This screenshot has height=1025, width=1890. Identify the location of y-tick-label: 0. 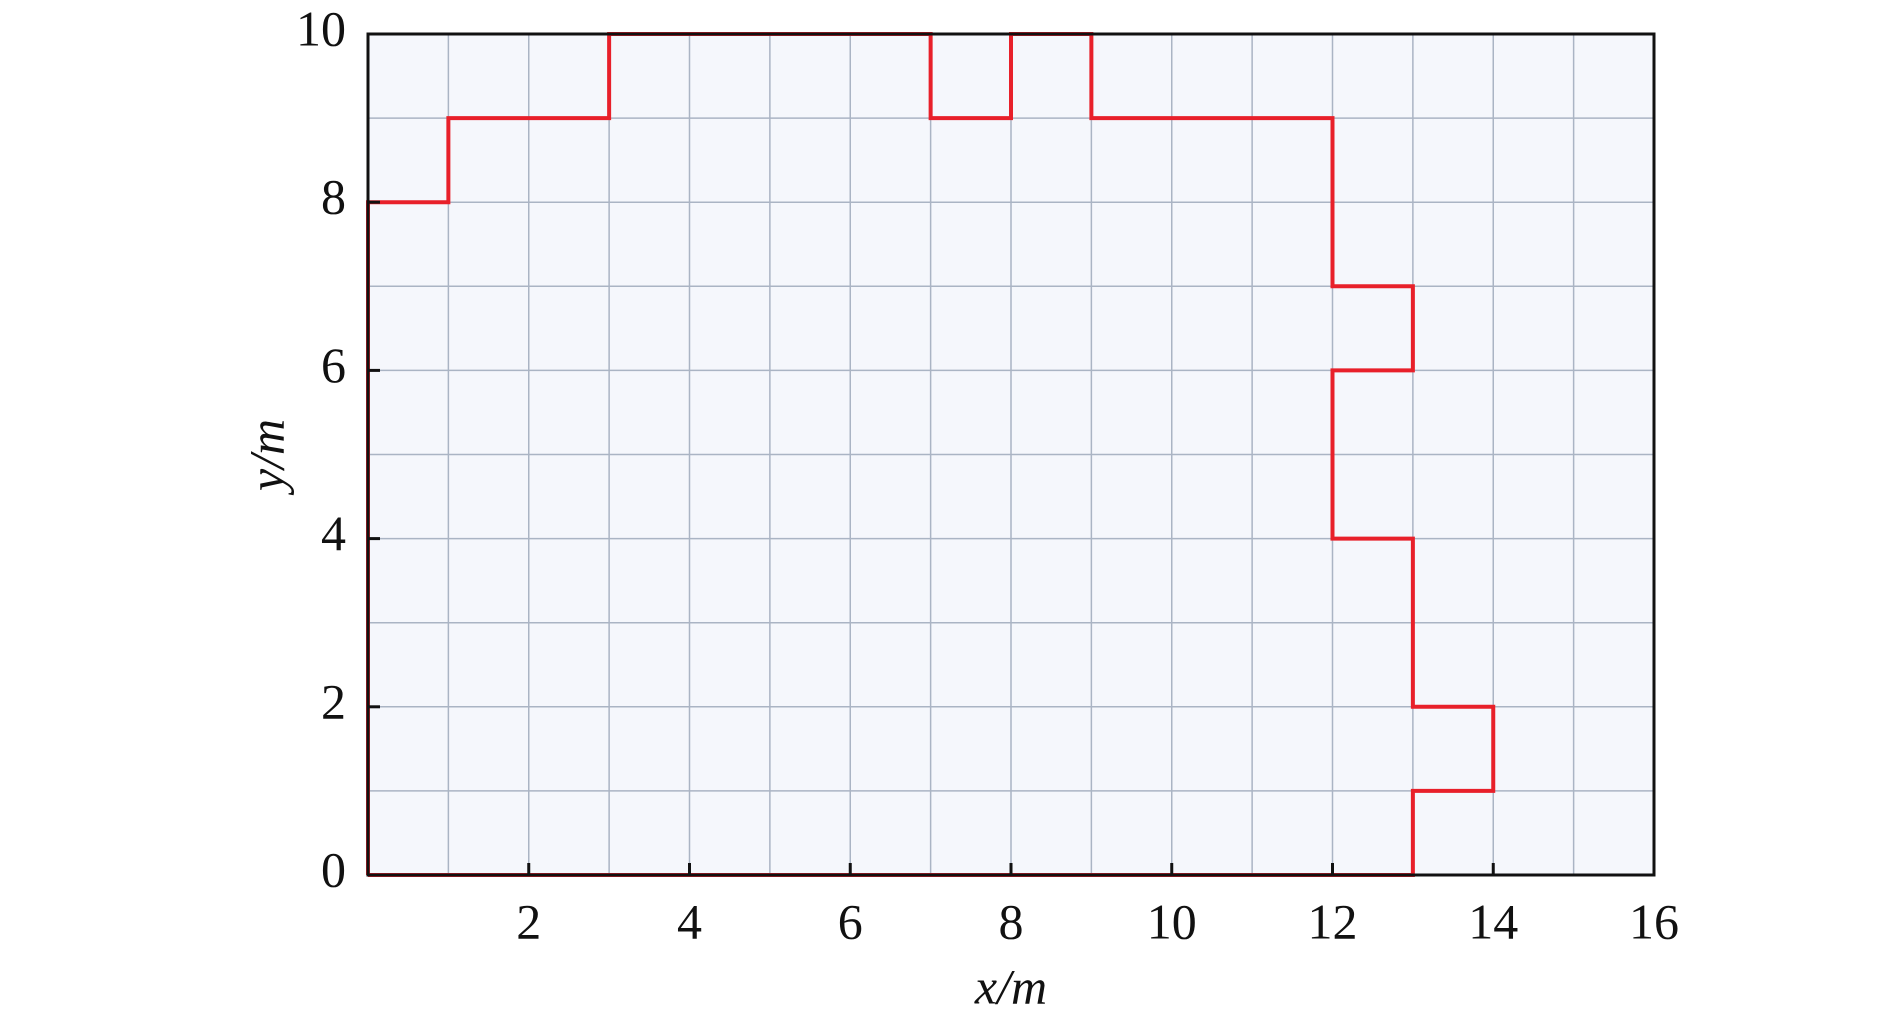
(333, 869).